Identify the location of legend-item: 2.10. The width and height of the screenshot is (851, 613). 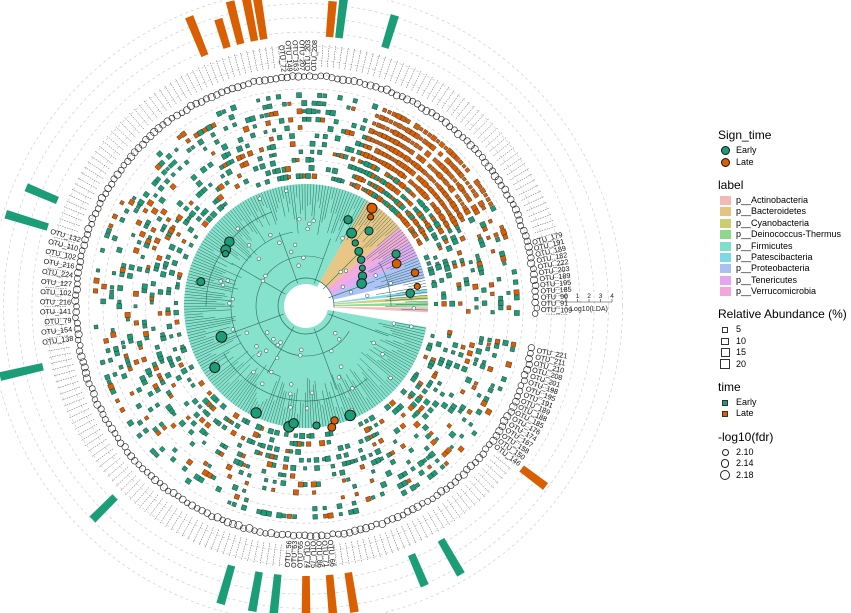
(783, 452).